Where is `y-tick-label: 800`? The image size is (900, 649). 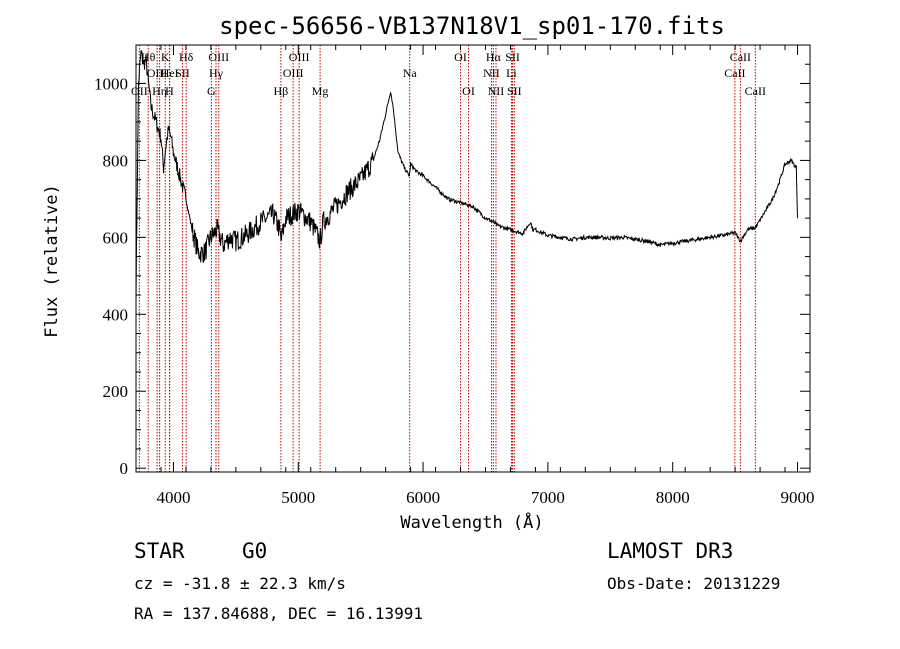 y-tick-label: 800 is located at coordinates (116, 160).